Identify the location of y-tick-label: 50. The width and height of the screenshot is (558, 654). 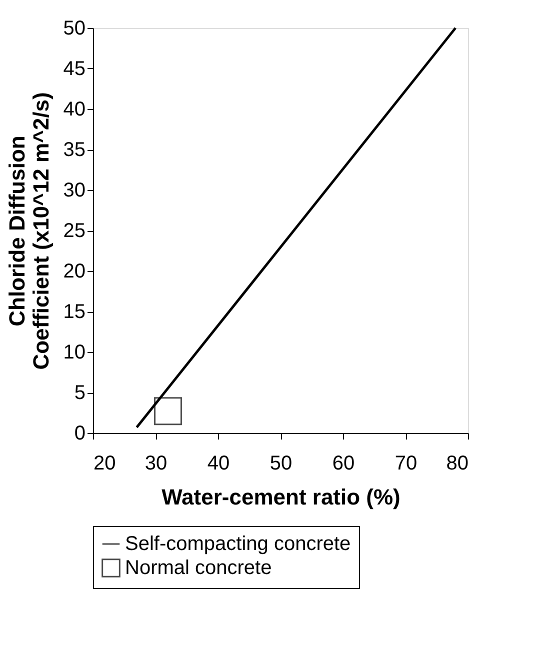
(74, 29).